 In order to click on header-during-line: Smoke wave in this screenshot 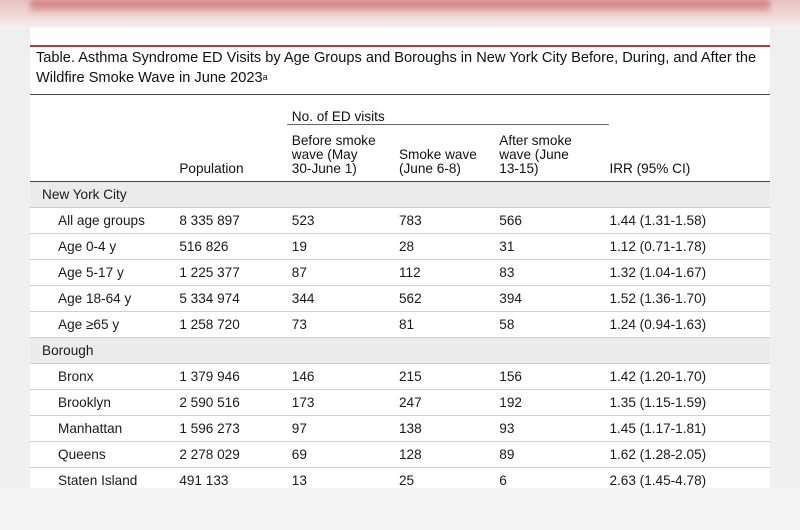, I will do `click(437, 154)`.